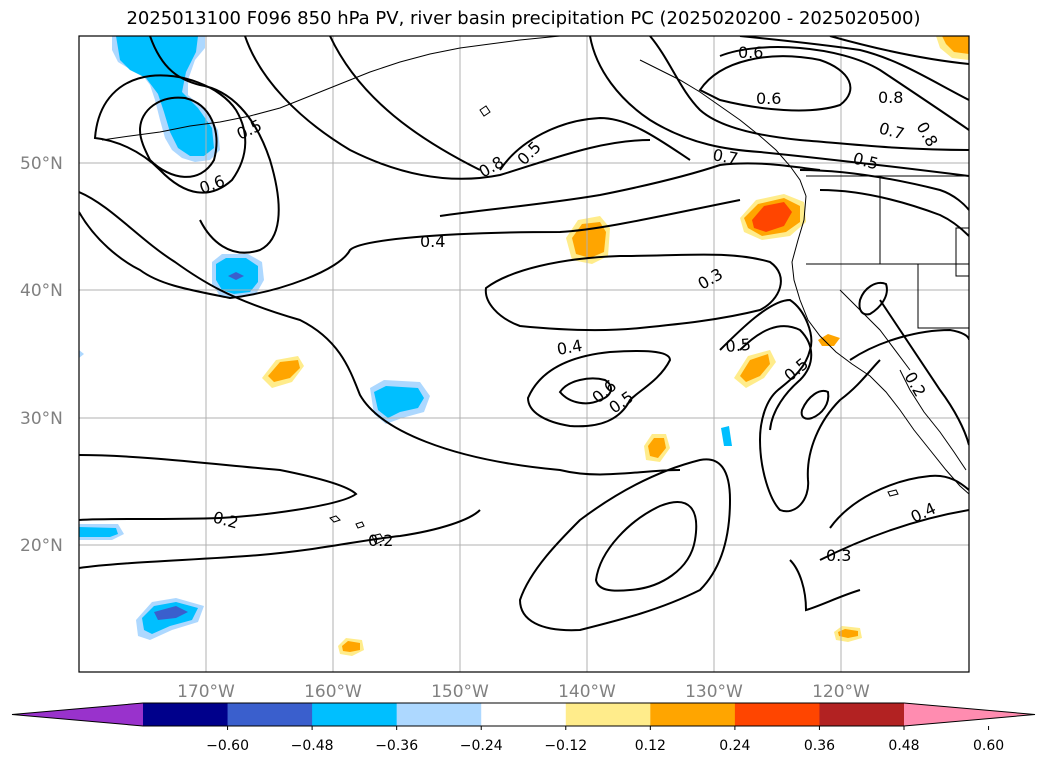 The image size is (1047, 765). I want to click on lat-label: 30°N, so click(41, 419).